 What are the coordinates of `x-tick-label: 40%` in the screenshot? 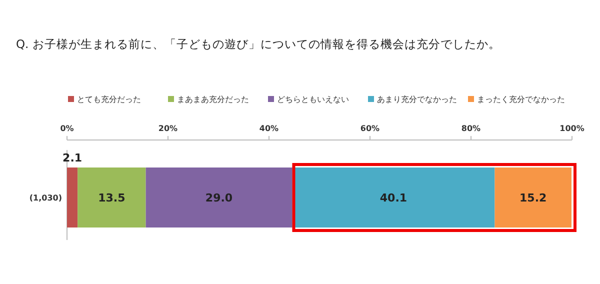 It's located at (269, 128).